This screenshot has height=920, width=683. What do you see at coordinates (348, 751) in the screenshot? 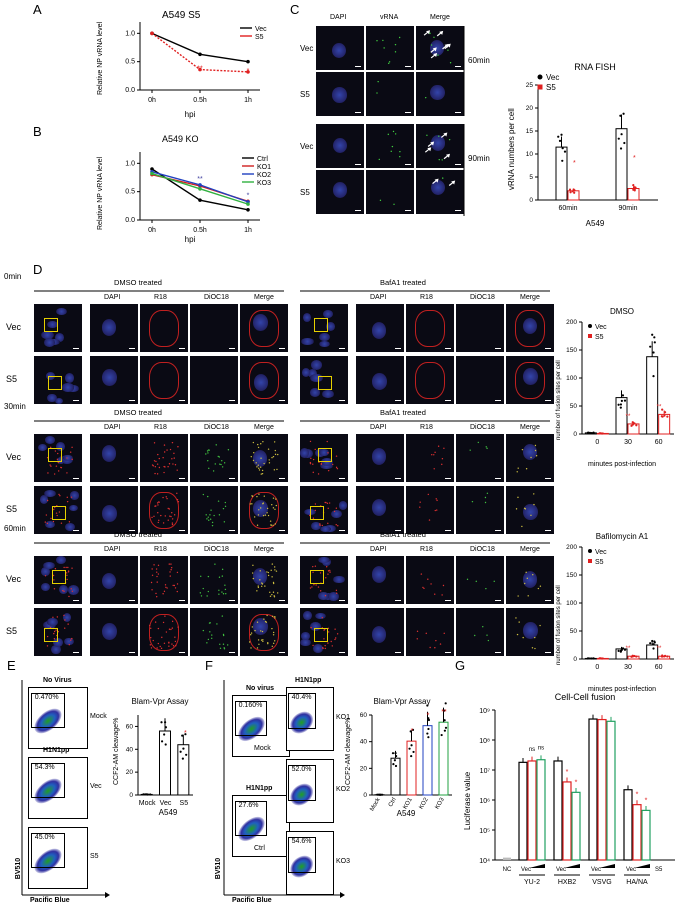
I see `panel-f-ylabel: CCF2-AM cleavage%` at bounding box center [348, 751].